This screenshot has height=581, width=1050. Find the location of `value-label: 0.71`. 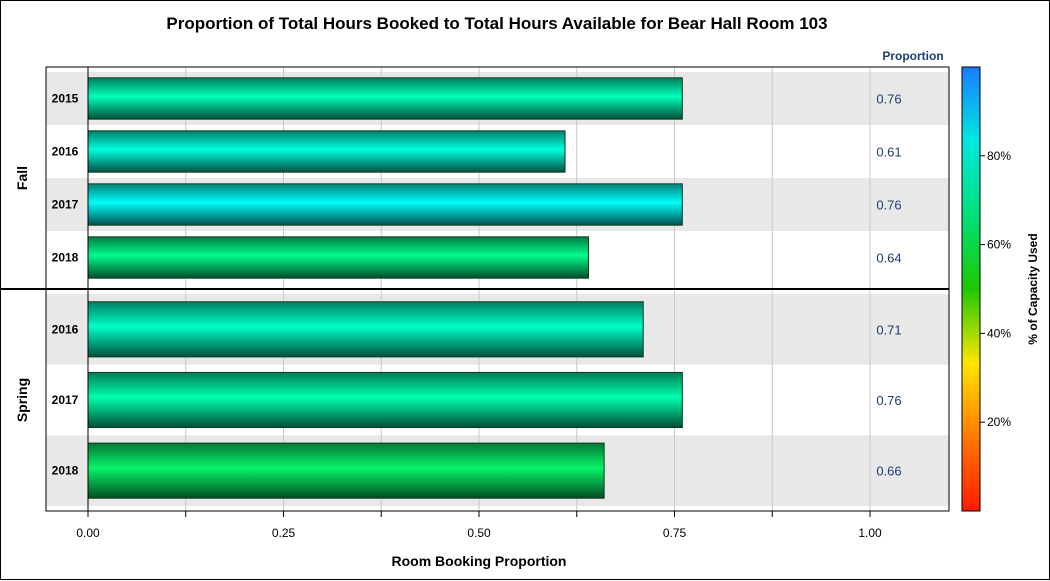

value-label: 0.71 is located at coordinates (888, 329).